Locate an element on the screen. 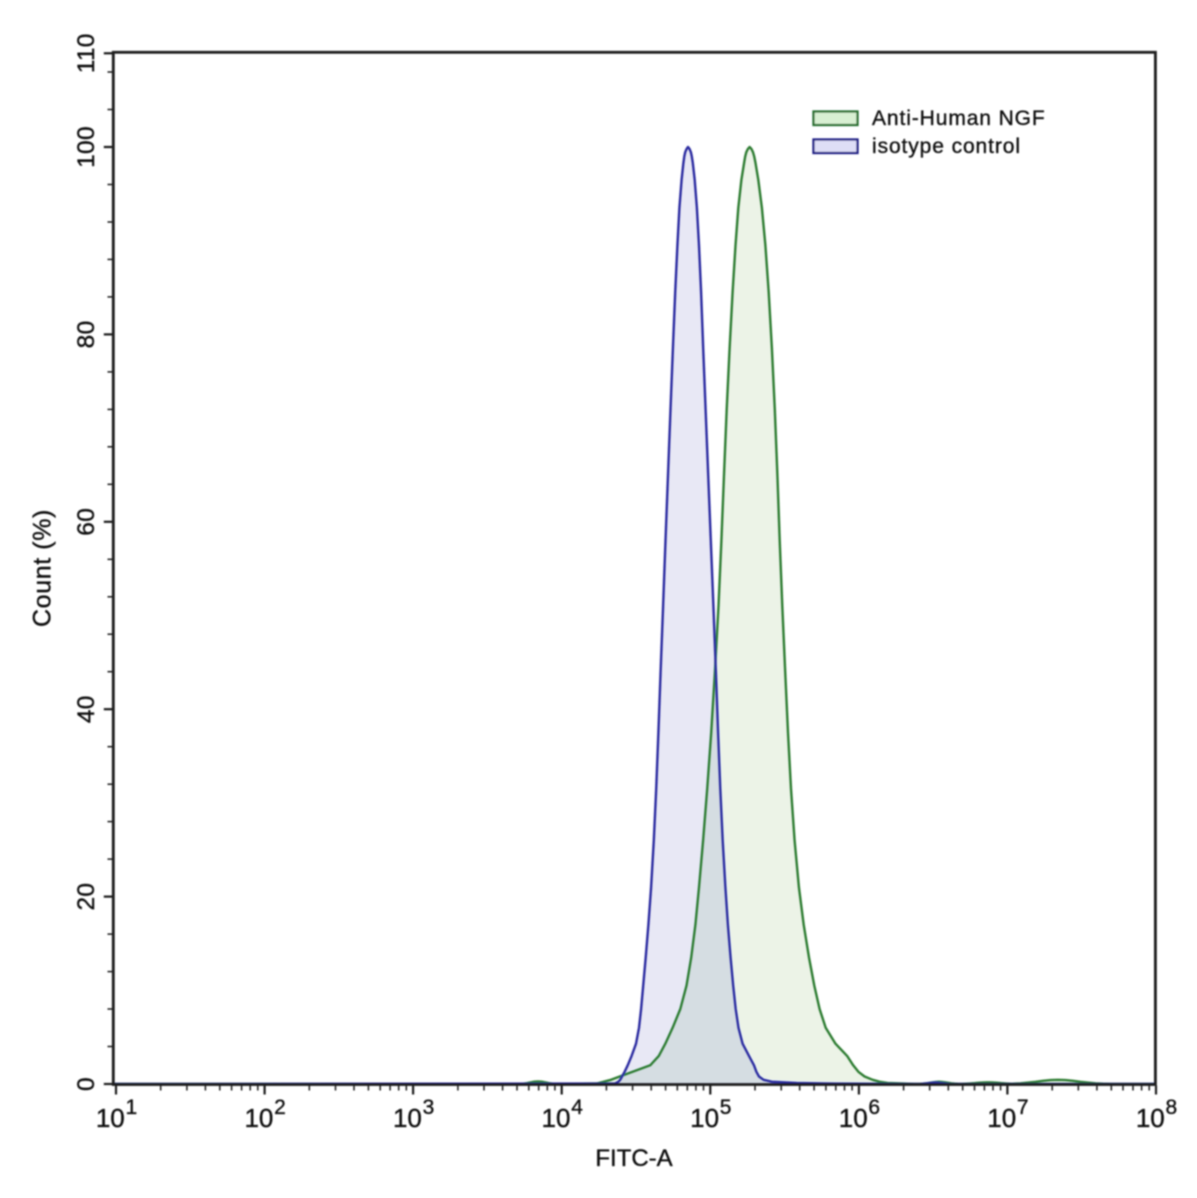 Image resolution: width=1197 pixels, height=1198 pixels. svg-text: 4 is located at coordinates (577, 1107).